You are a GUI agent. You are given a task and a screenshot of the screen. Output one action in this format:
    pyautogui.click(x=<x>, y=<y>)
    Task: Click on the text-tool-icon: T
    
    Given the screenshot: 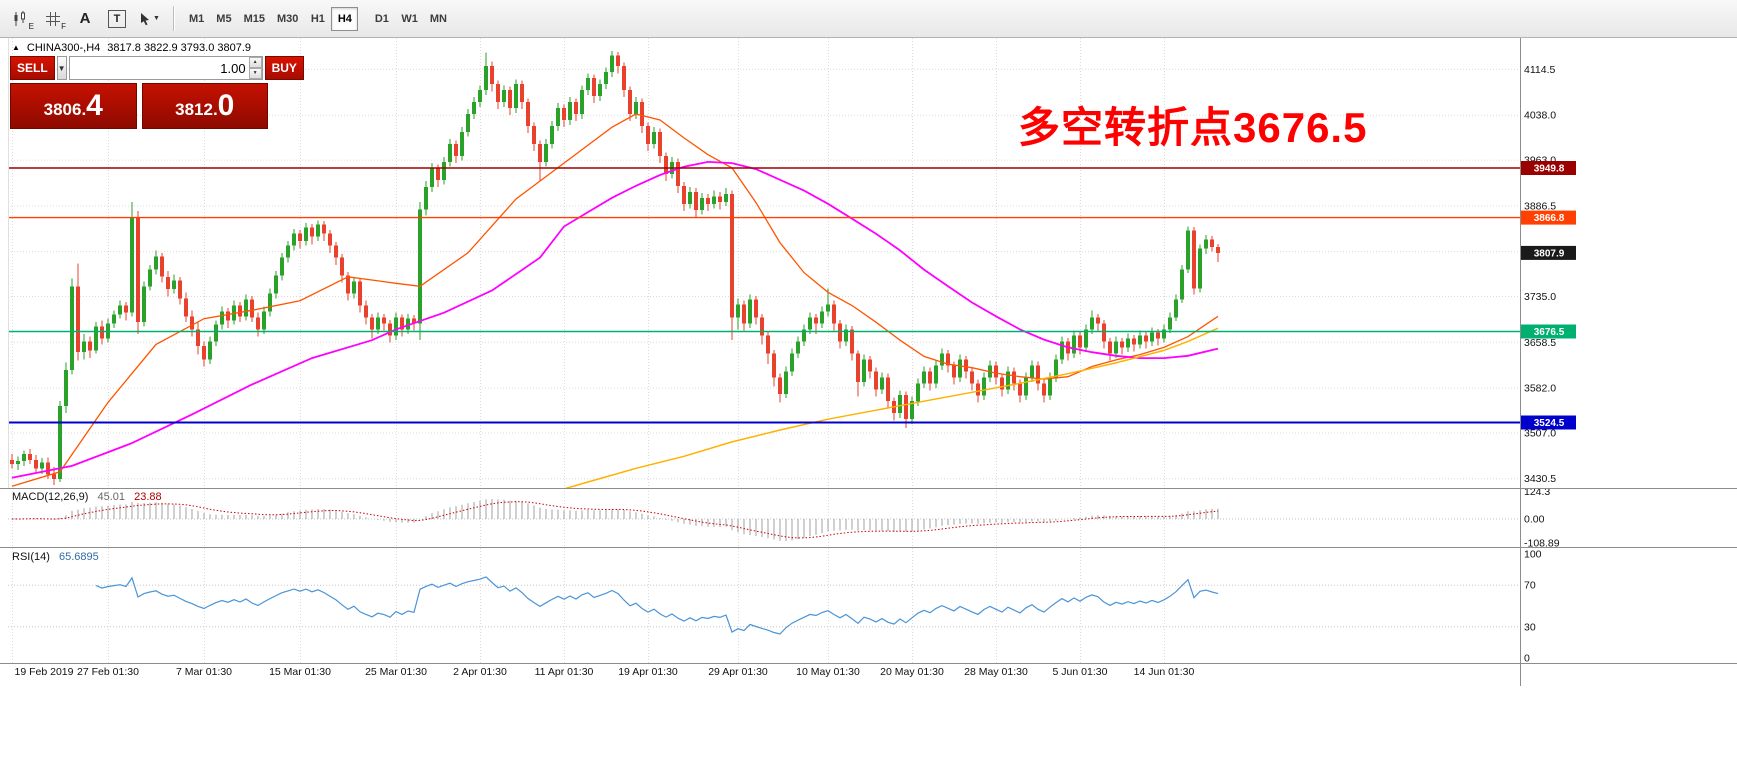 What is the action you would take?
    pyautogui.click(x=117, y=18)
    